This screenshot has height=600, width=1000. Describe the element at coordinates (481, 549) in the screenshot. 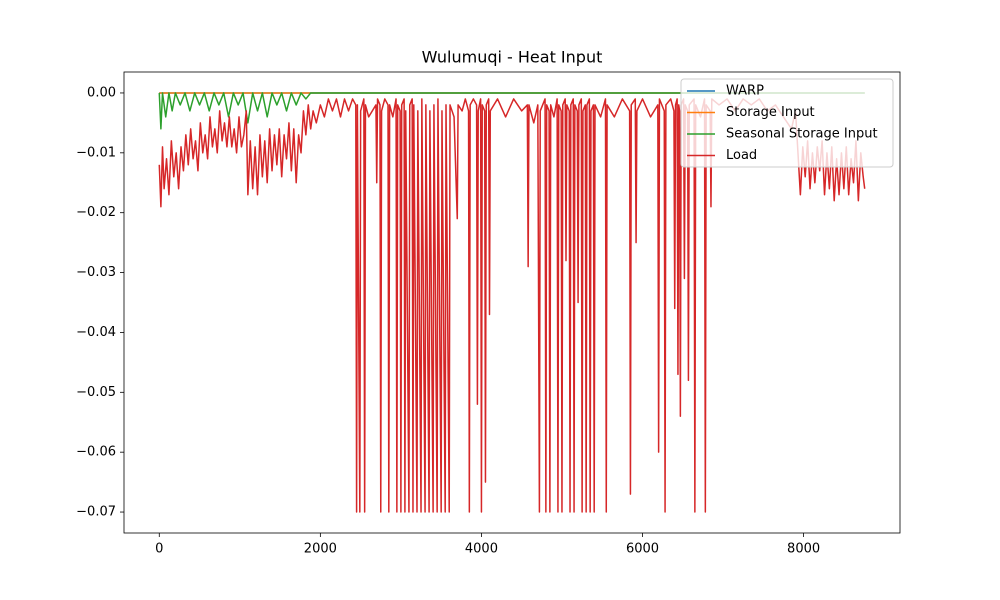

I see `x-tick-label: 4000` at that location.